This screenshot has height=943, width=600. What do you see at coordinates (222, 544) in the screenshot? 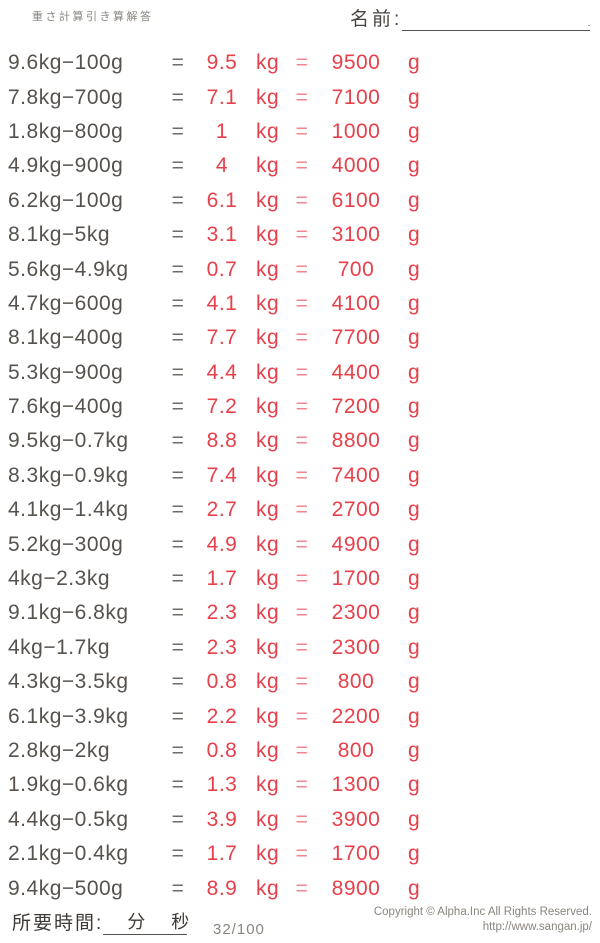
I see `answer-kg-value: 4.9` at bounding box center [222, 544].